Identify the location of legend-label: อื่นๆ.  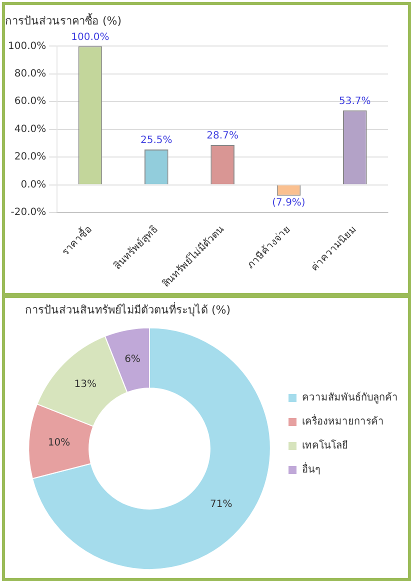
(311, 469).